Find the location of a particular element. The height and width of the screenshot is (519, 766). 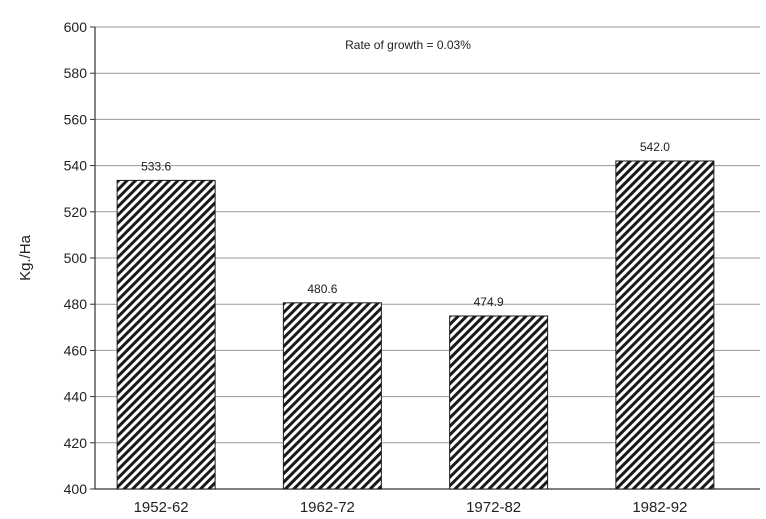

bar-value-label: 533.6 is located at coordinates (156, 166).